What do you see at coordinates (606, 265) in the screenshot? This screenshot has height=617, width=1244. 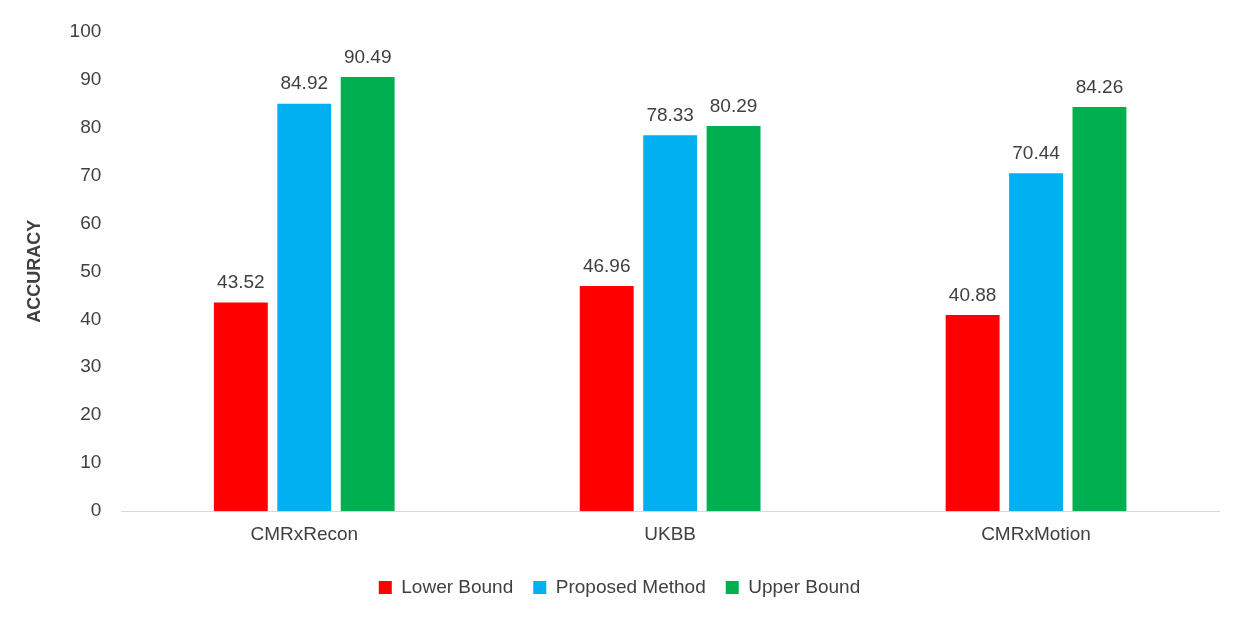 I see `data-label: 46.96` at bounding box center [606, 265].